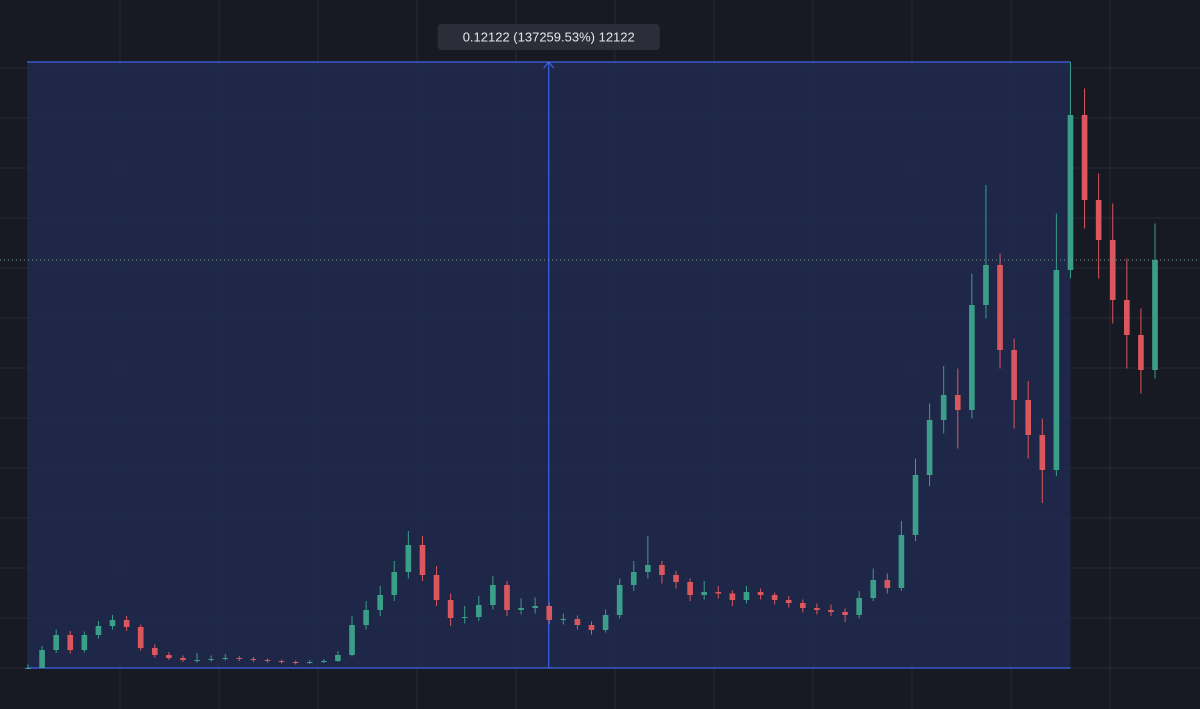  I want to click on measure-label-box, so click(548, 37).